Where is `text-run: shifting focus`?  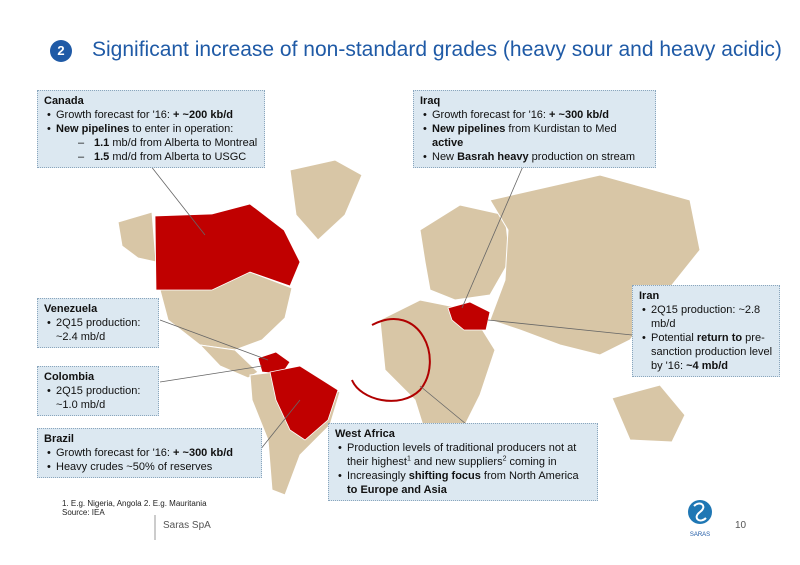 text-run: shifting focus is located at coordinates (444, 476).